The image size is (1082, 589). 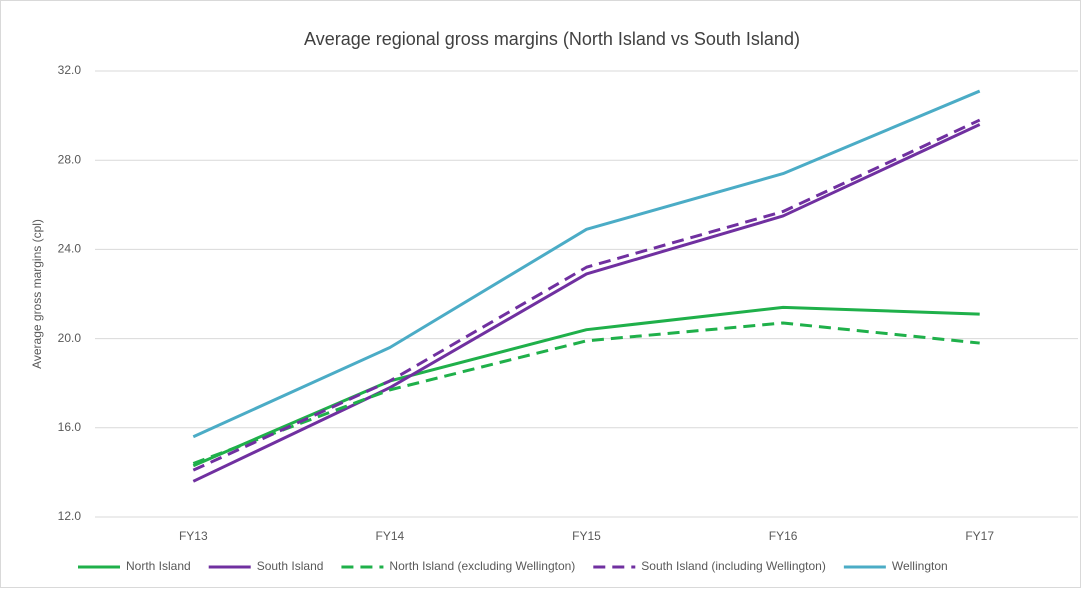 I want to click on y-tick-label: 20.0, so click(x=70, y=338).